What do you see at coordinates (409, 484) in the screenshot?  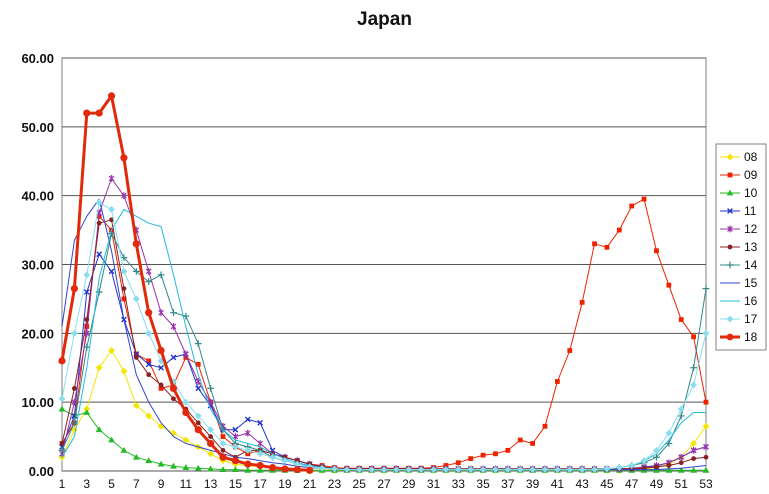 I see `x-tick-label: 29` at bounding box center [409, 484].